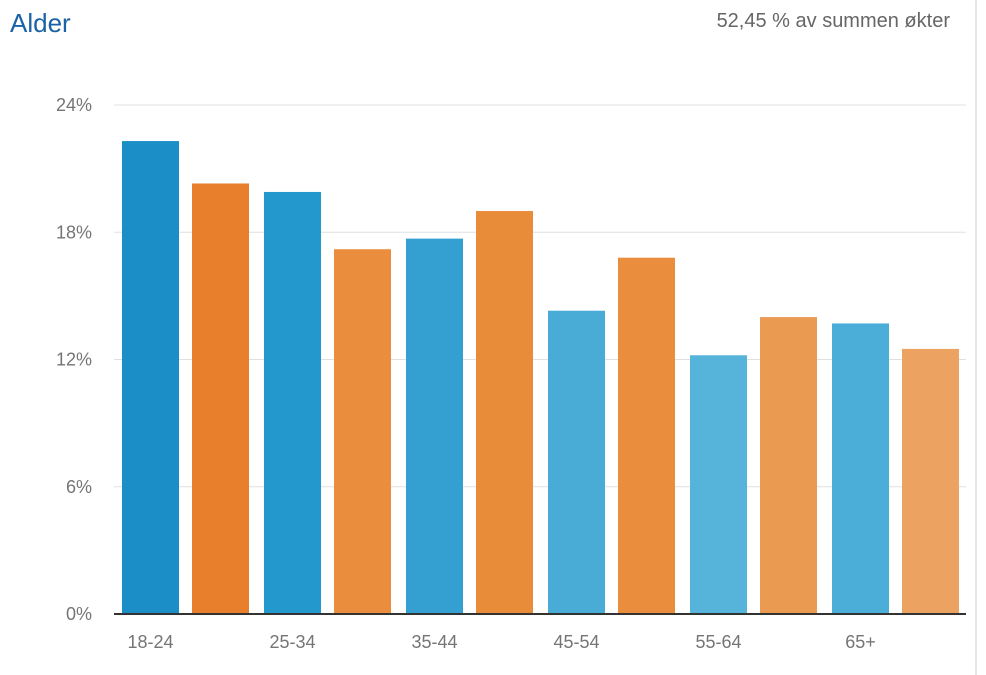 The image size is (986, 675). What do you see at coordinates (150, 377) in the screenshot?
I see `bar-18-24-a` at bounding box center [150, 377].